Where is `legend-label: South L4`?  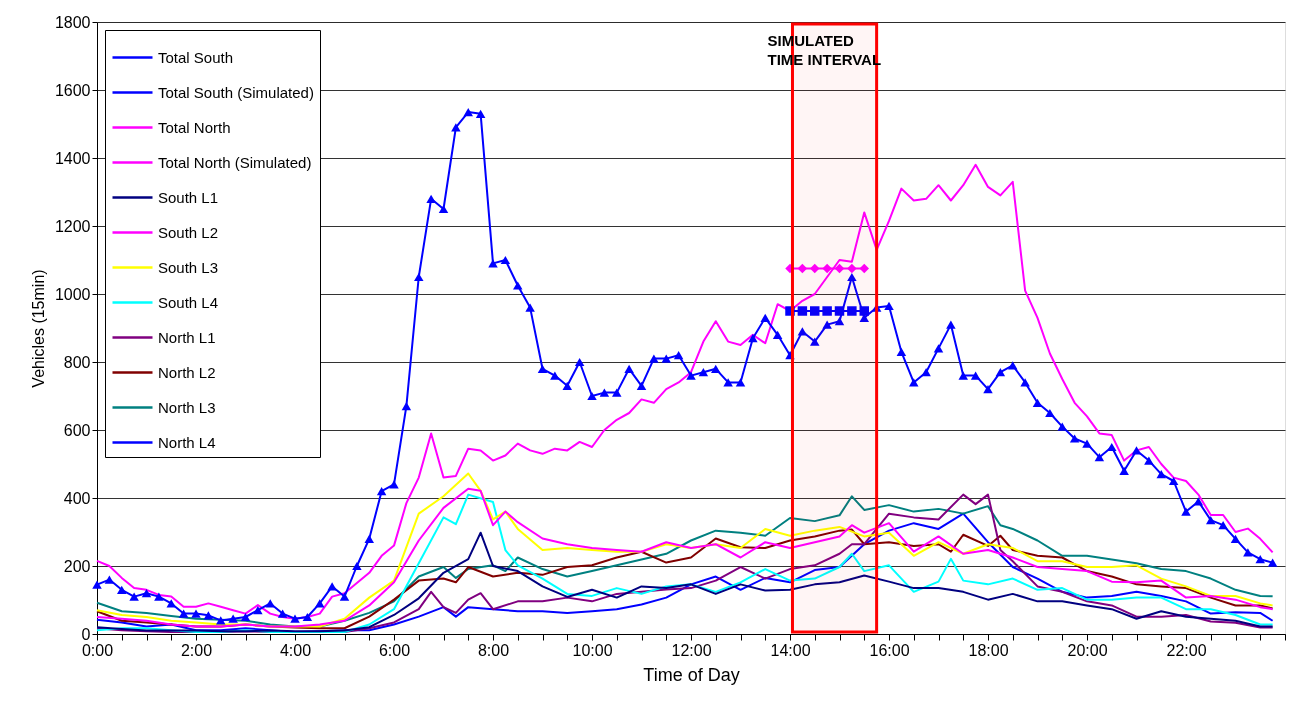
legend-label: South L4 is located at coordinates (188, 302).